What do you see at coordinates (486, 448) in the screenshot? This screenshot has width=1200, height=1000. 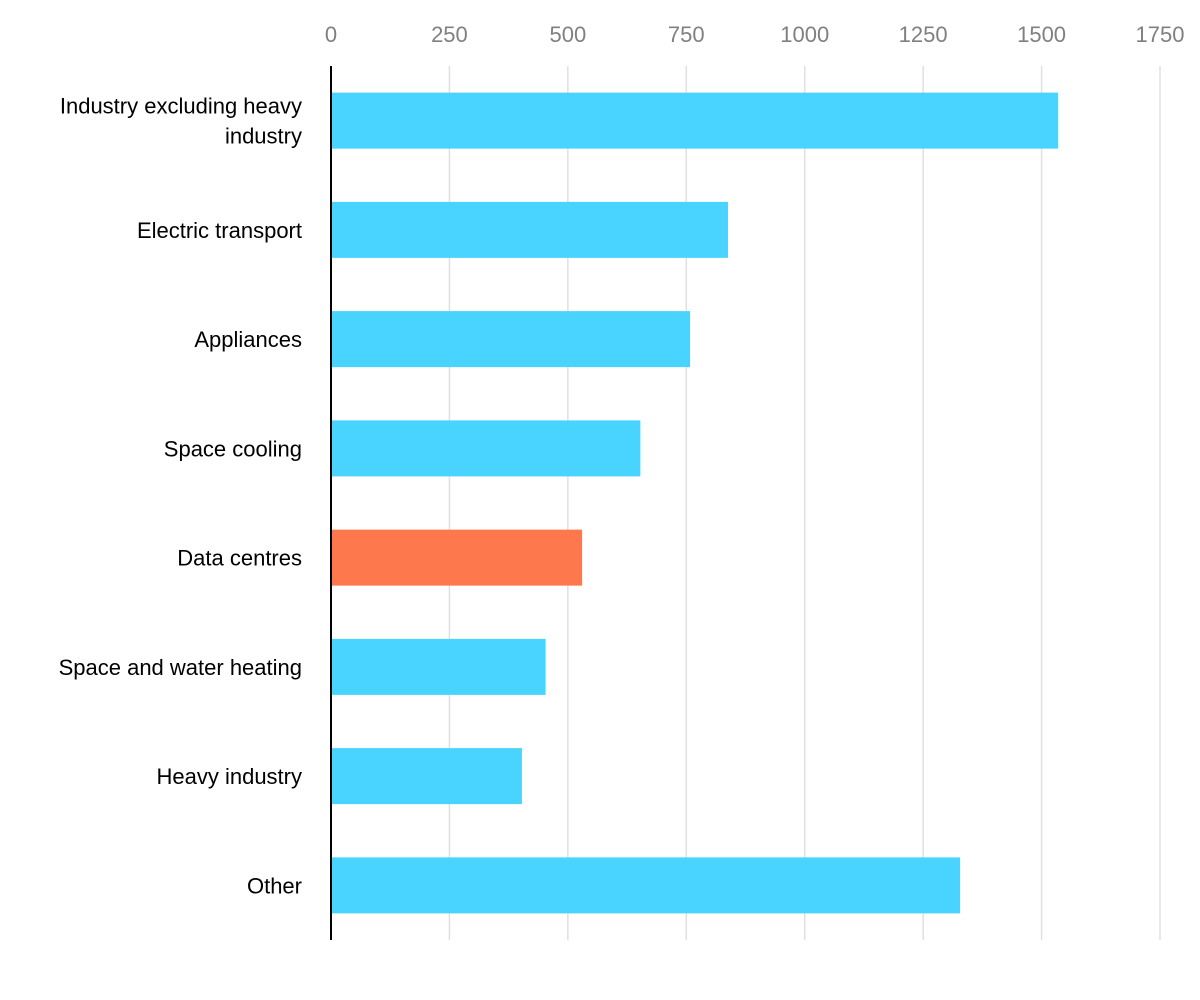 I see `bar-space-cooling` at bounding box center [486, 448].